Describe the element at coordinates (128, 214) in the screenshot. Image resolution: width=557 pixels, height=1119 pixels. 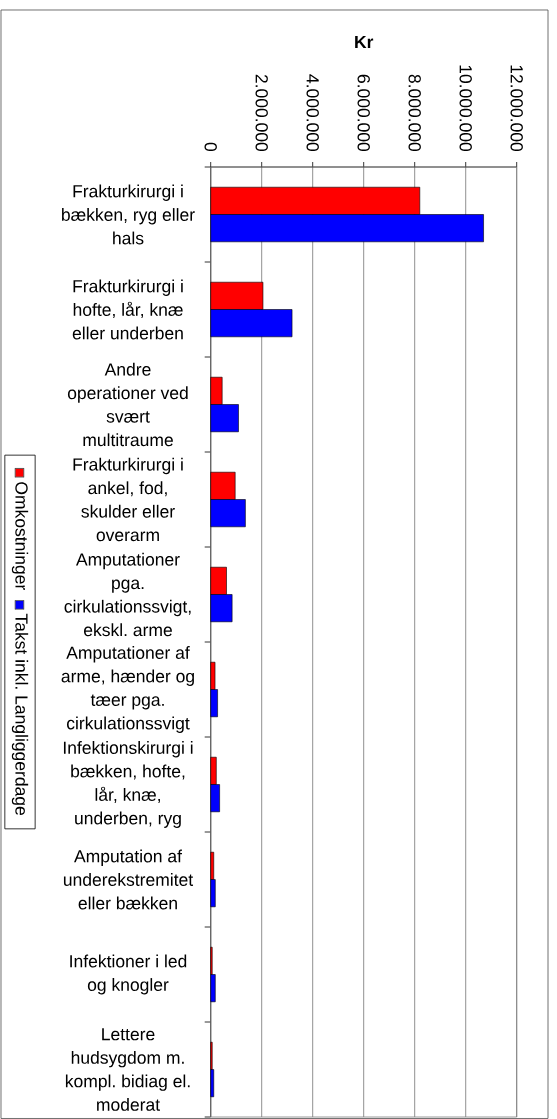
I see `y-tick-label: Frakturkirurgi i bækken, ryg eller hals` at that location.